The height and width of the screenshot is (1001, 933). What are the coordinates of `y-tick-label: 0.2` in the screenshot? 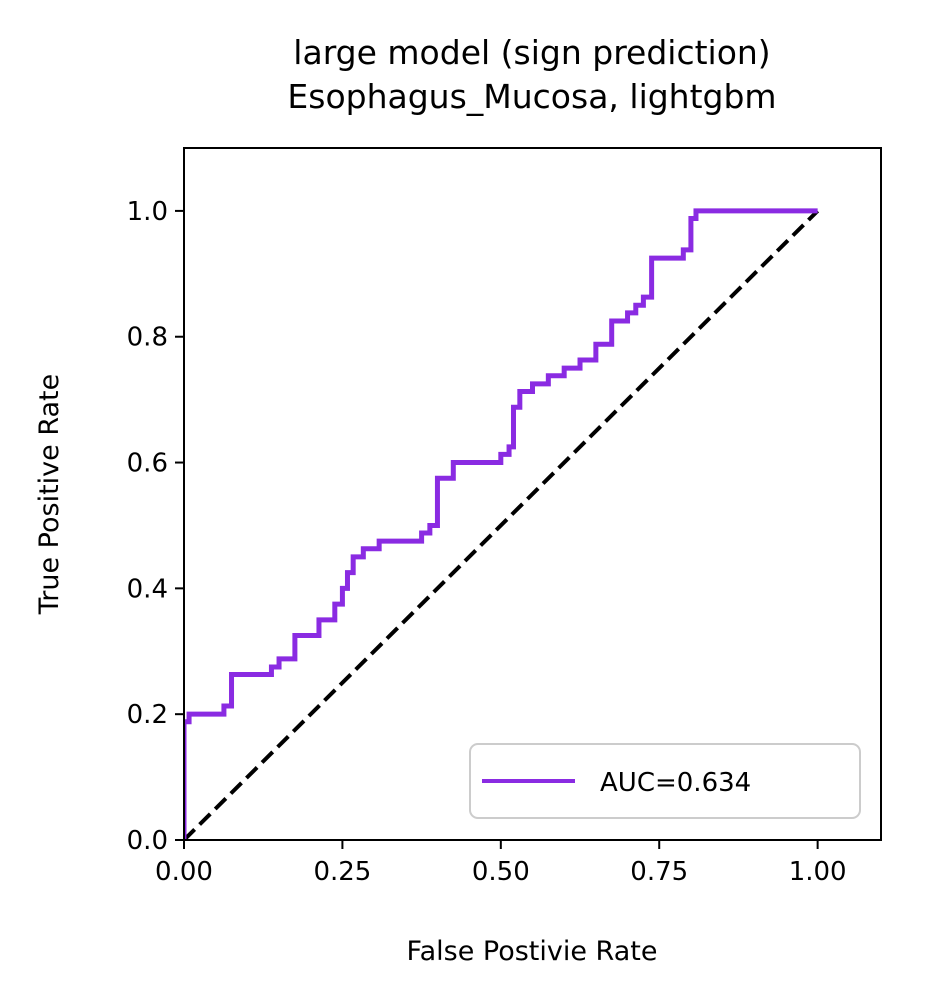 It's located at (147, 715).